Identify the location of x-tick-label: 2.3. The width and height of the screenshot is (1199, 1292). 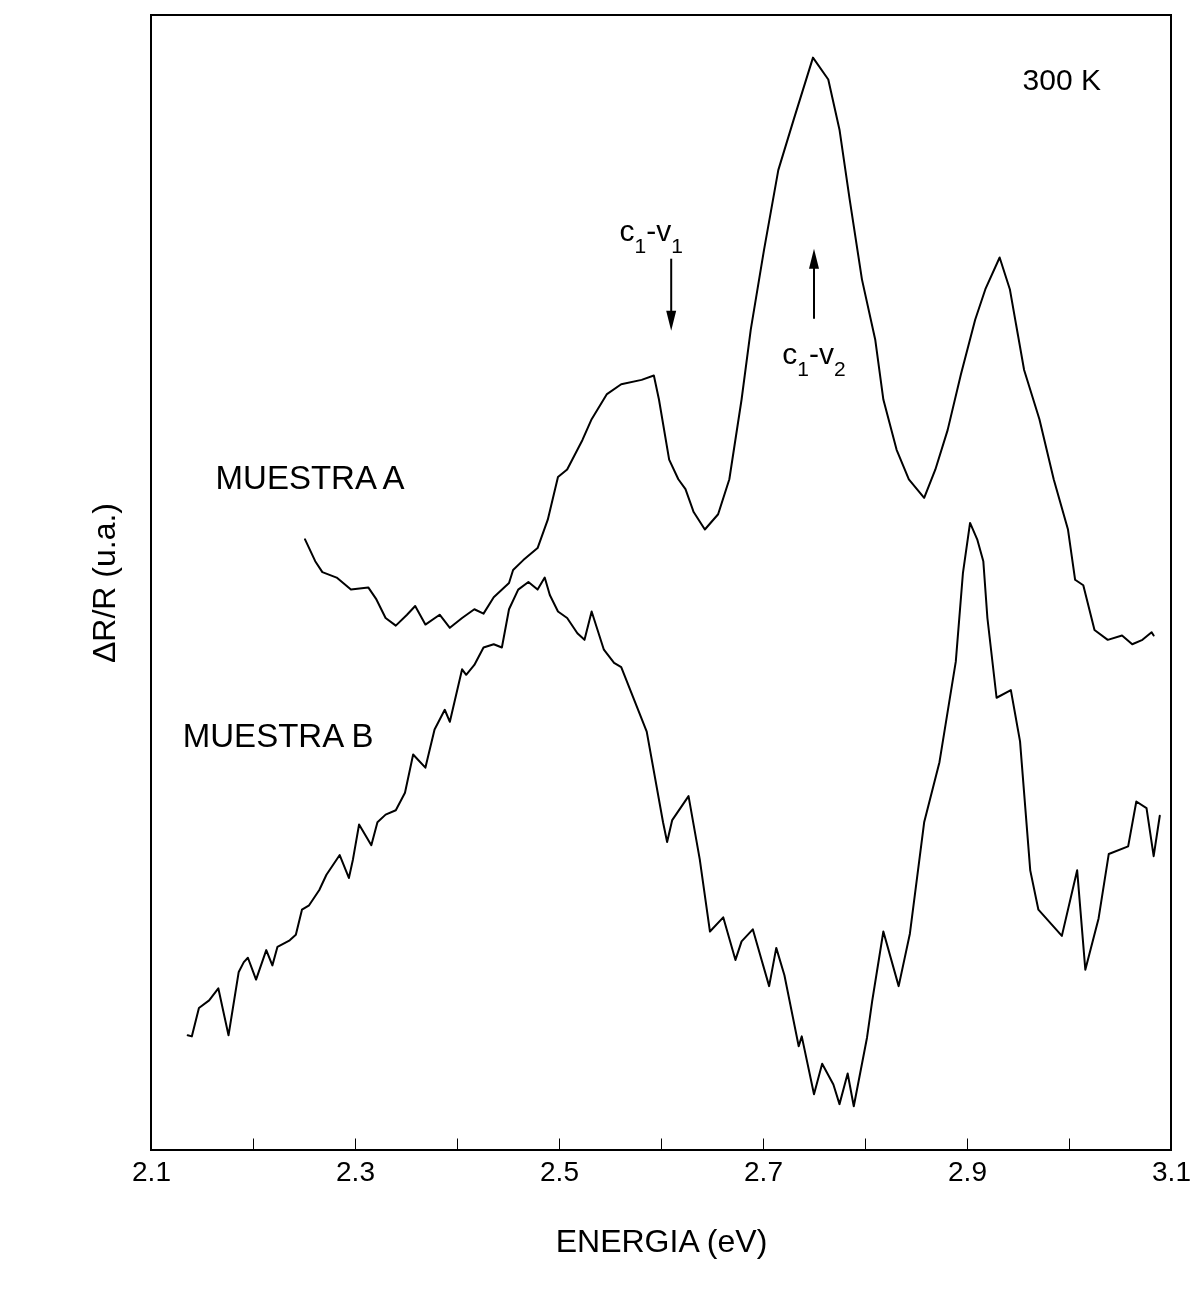
(355, 1171).